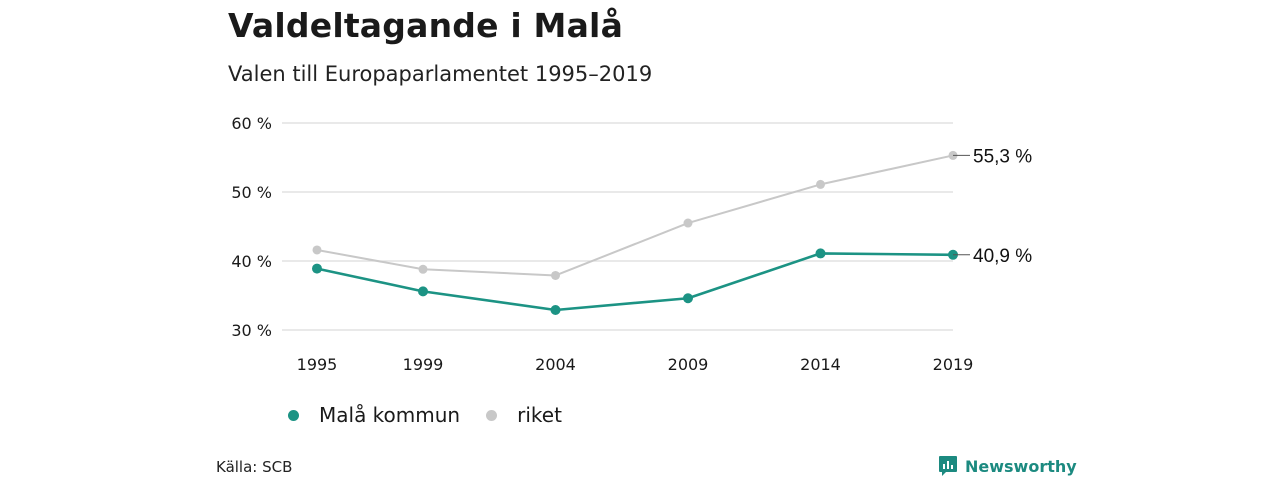 This screenshot has width=1280, height=480. I want to click on series-line-mala, so click(635, 282).